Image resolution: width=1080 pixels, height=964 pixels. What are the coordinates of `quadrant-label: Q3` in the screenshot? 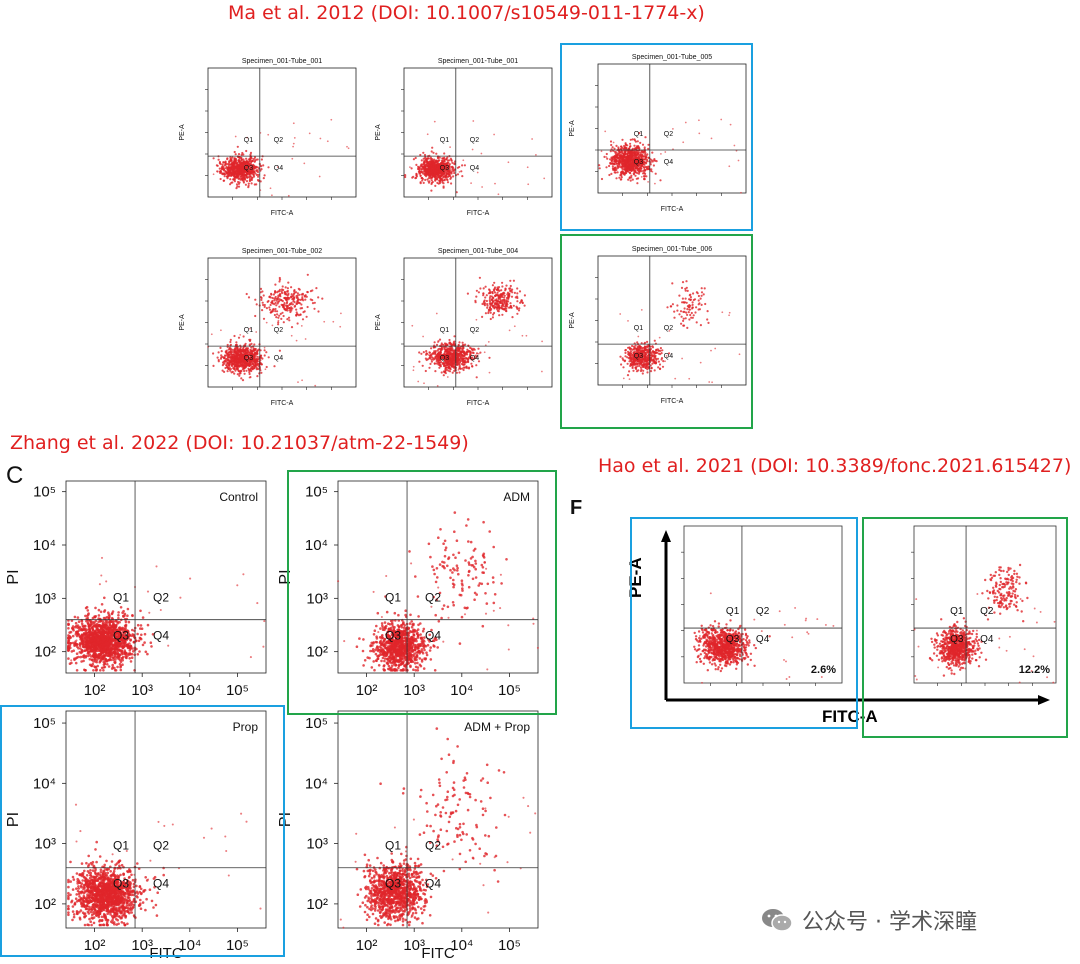 It's located at (444, 168).